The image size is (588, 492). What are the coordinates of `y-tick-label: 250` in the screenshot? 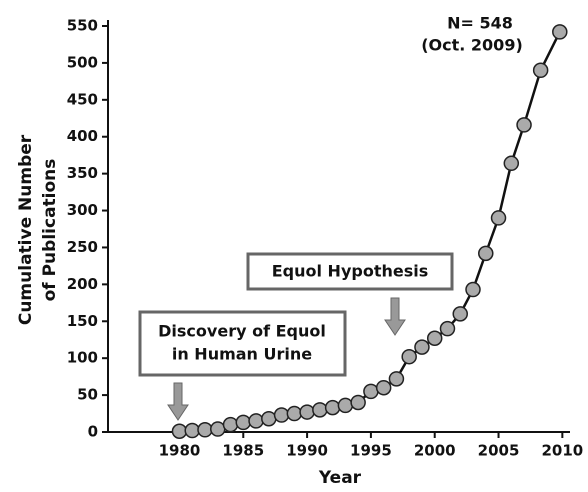 It's located at (82, 247).